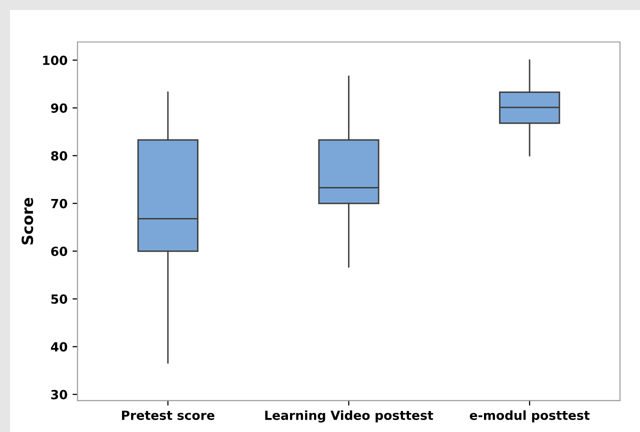  What do you see at coordinates (59, 347) in the screenshot?
I see `y-tick-label: 40` at bounding box center [59, 347].